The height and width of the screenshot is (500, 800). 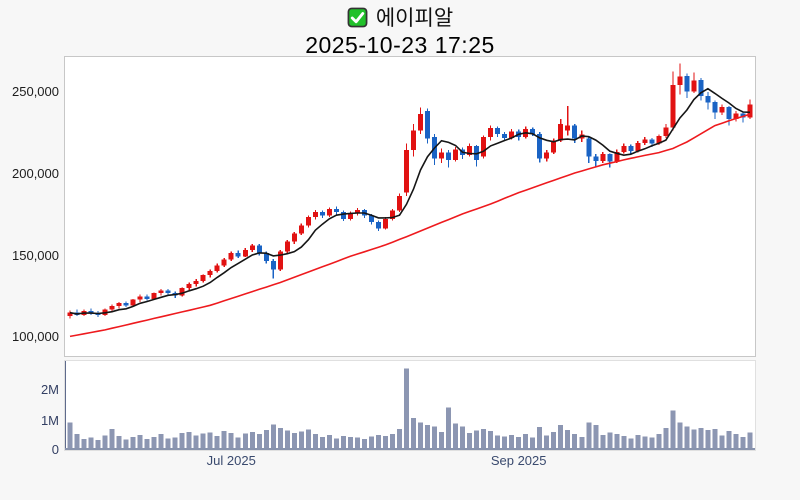 I want to click on price-axis-label: 100,000, so click(x=35, y=336).